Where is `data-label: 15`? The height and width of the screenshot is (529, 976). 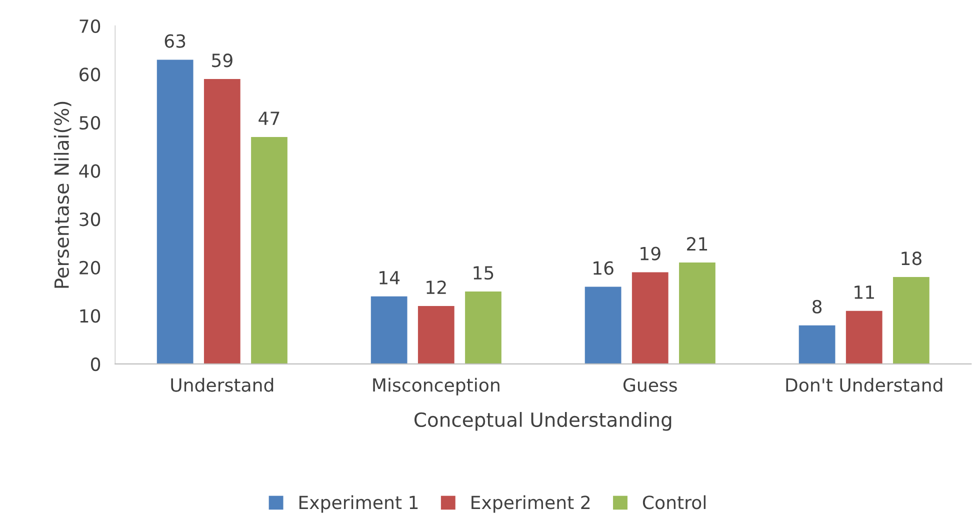 data-label: 15 is located at coordinates (484, 273).